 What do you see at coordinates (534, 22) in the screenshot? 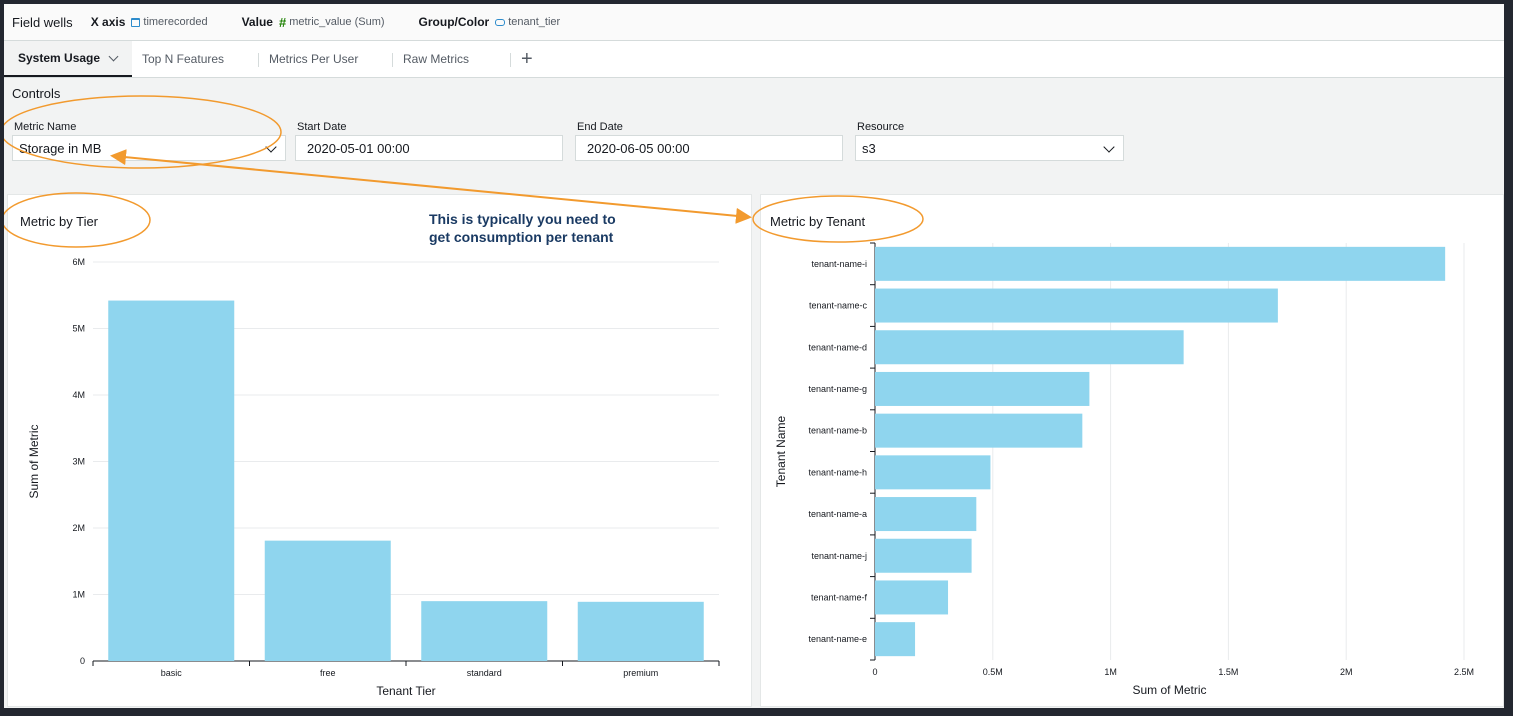
I see `group-color-field: tenant_tier` at bounding box center [534, 22].